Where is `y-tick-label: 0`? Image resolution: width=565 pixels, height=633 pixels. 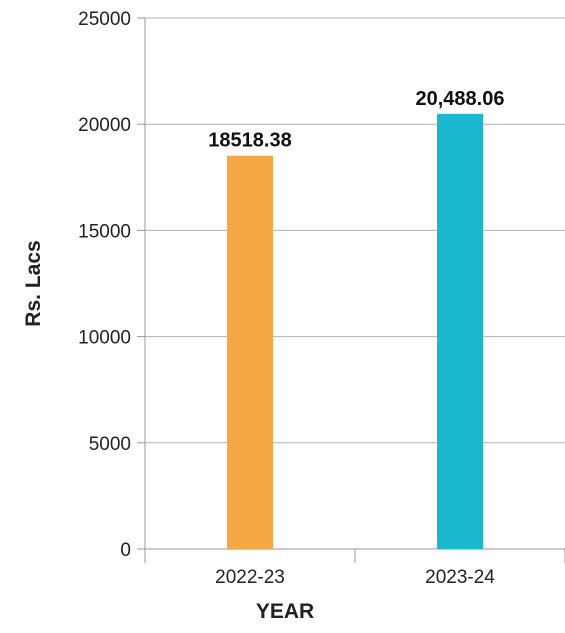
y-tick-label: 0 is located at coordinates (125, 550).